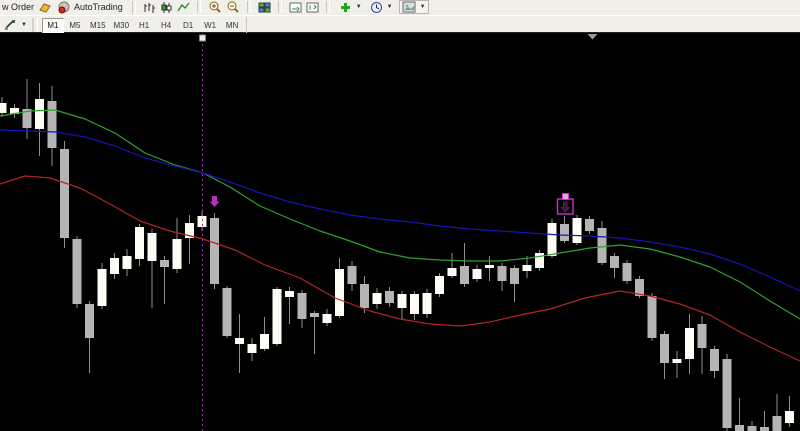 The height and width of the screenshot is (431, 800). Describe the element at coordinates (149, 7) in the screenshot. I see `bar-chart-icon` at that location.